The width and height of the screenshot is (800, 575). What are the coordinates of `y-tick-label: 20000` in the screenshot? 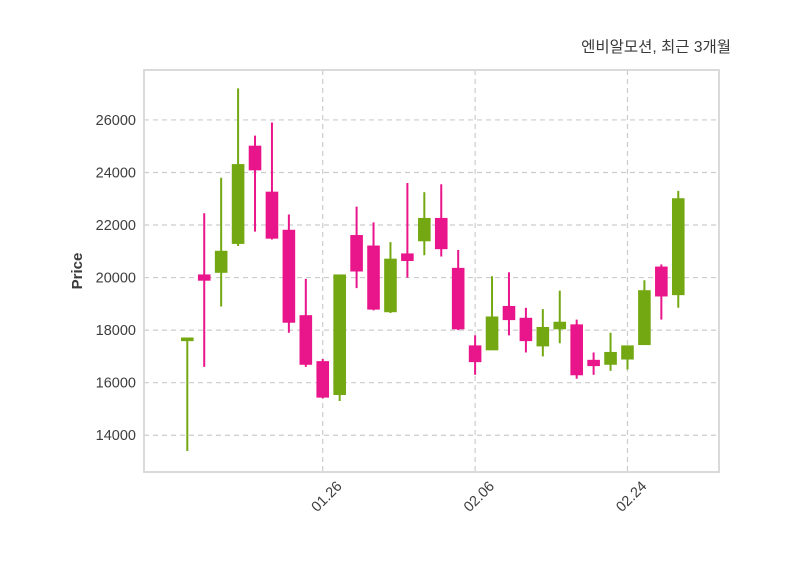 It's located at (116, 279).